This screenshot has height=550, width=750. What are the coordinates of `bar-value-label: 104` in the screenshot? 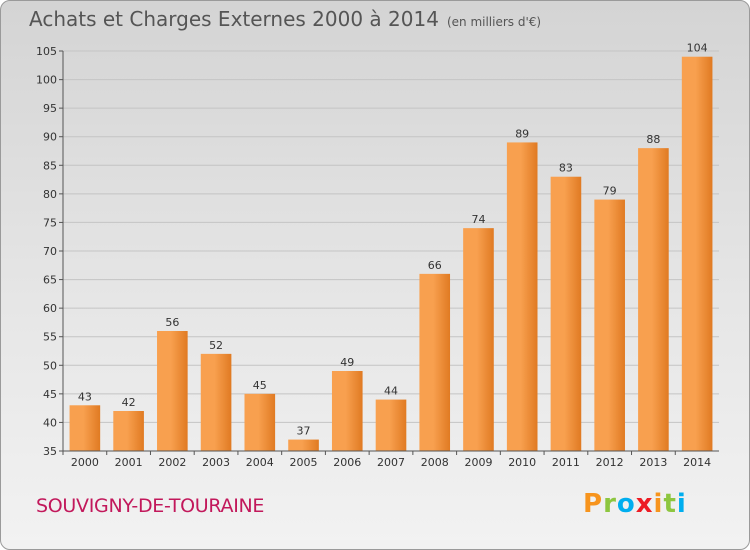 It's located at (697, 48).